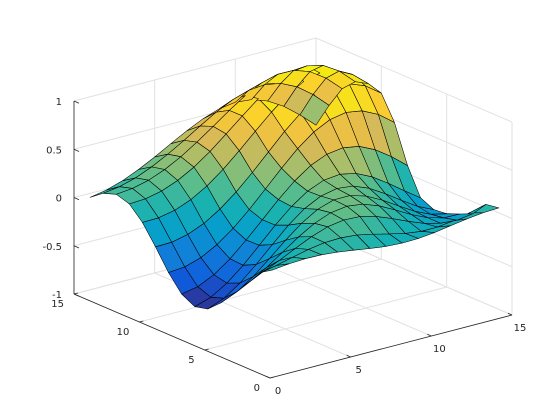  I want to click on y-tick-label: 5, so click(191, 360).